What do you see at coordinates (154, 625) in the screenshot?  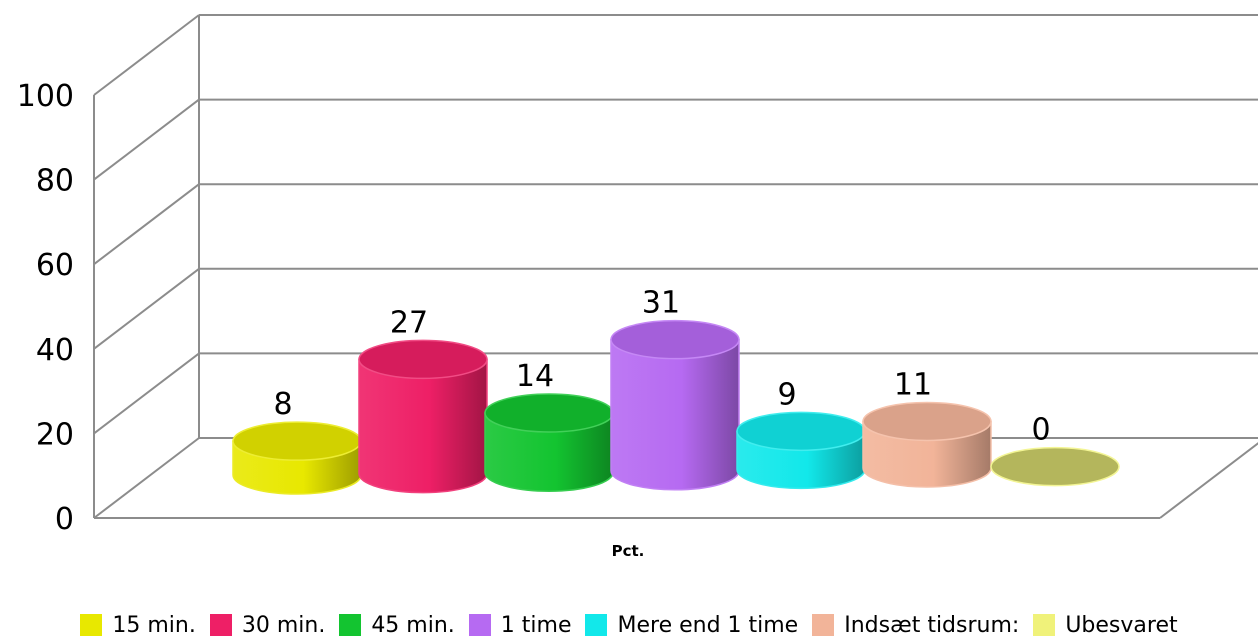 I see `legend-label: 15 min.` at bounding box center [154, 625].